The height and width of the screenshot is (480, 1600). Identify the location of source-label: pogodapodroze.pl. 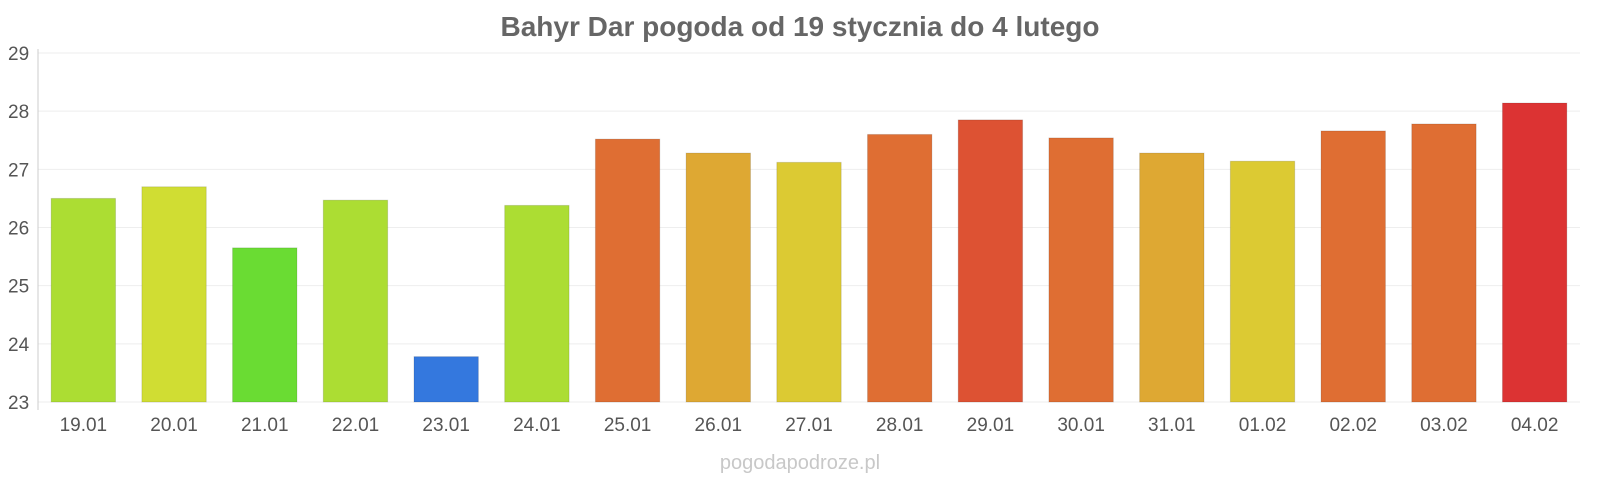
(800, 463).